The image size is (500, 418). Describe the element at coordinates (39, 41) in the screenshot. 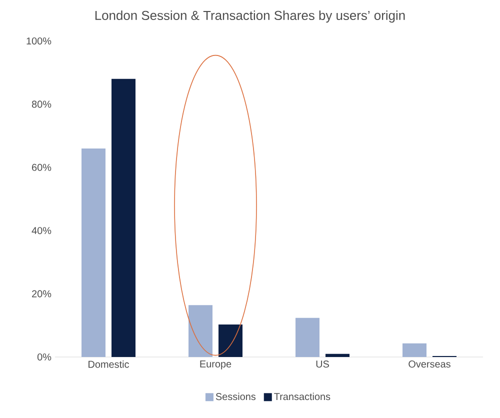

I see `y-tick-label: 100%` at that location.